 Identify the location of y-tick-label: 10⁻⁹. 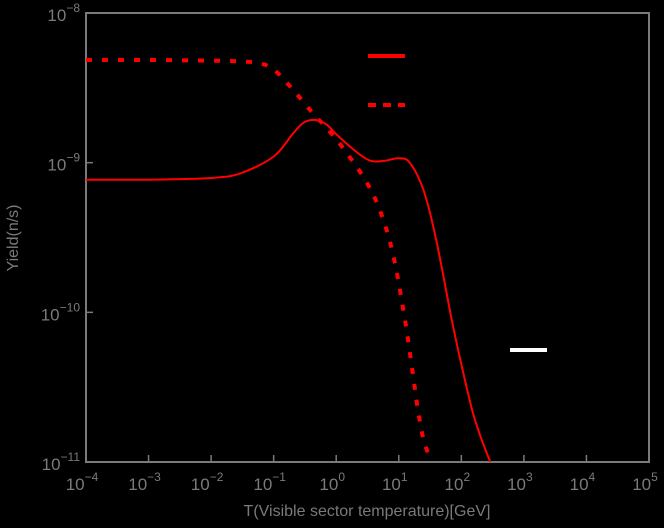
(63, 163).